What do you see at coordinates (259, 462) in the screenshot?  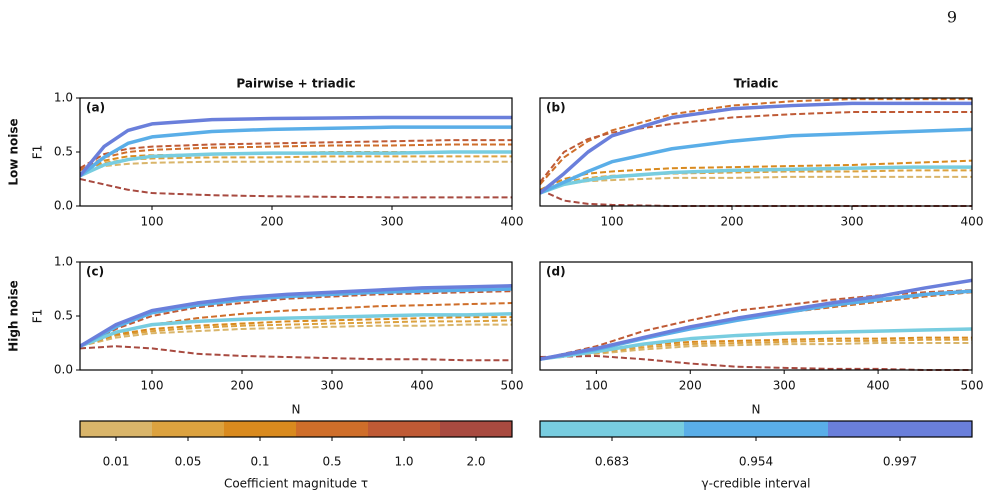 I see `colorbar-tick-label: 0.1` at bounding box center [259, 462].